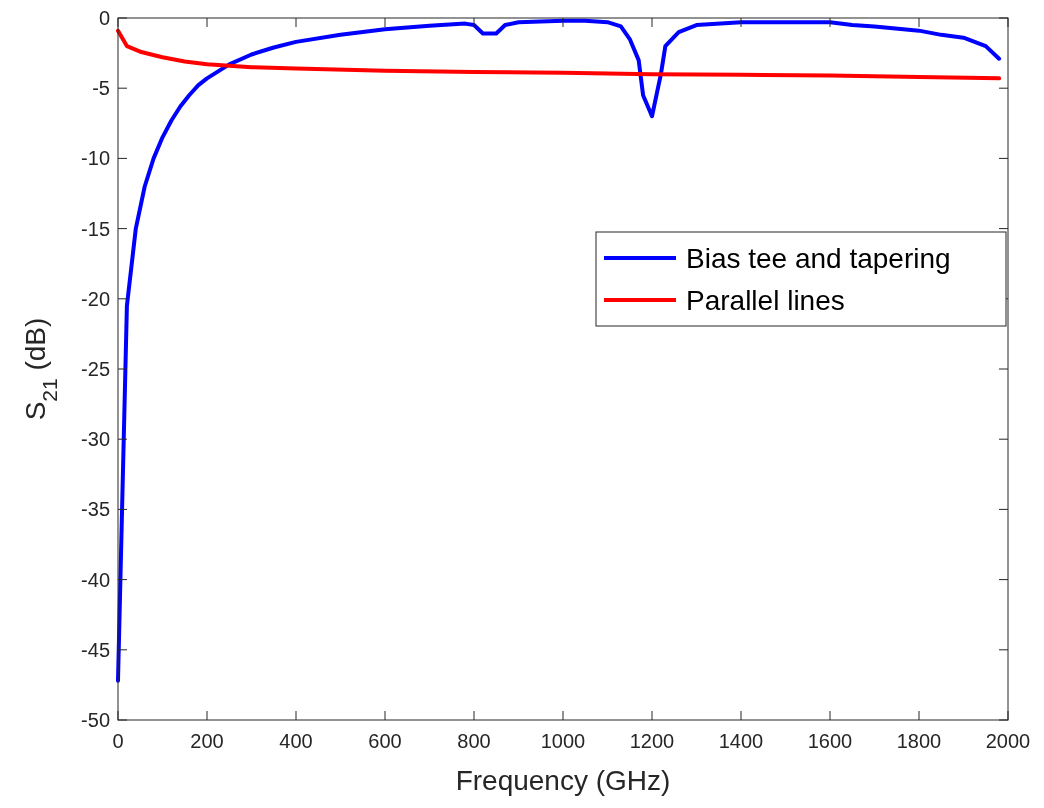 The height and width of the screenshot is (808, 1044). I want to click on x-tick-label: 0, so click(118, 741).